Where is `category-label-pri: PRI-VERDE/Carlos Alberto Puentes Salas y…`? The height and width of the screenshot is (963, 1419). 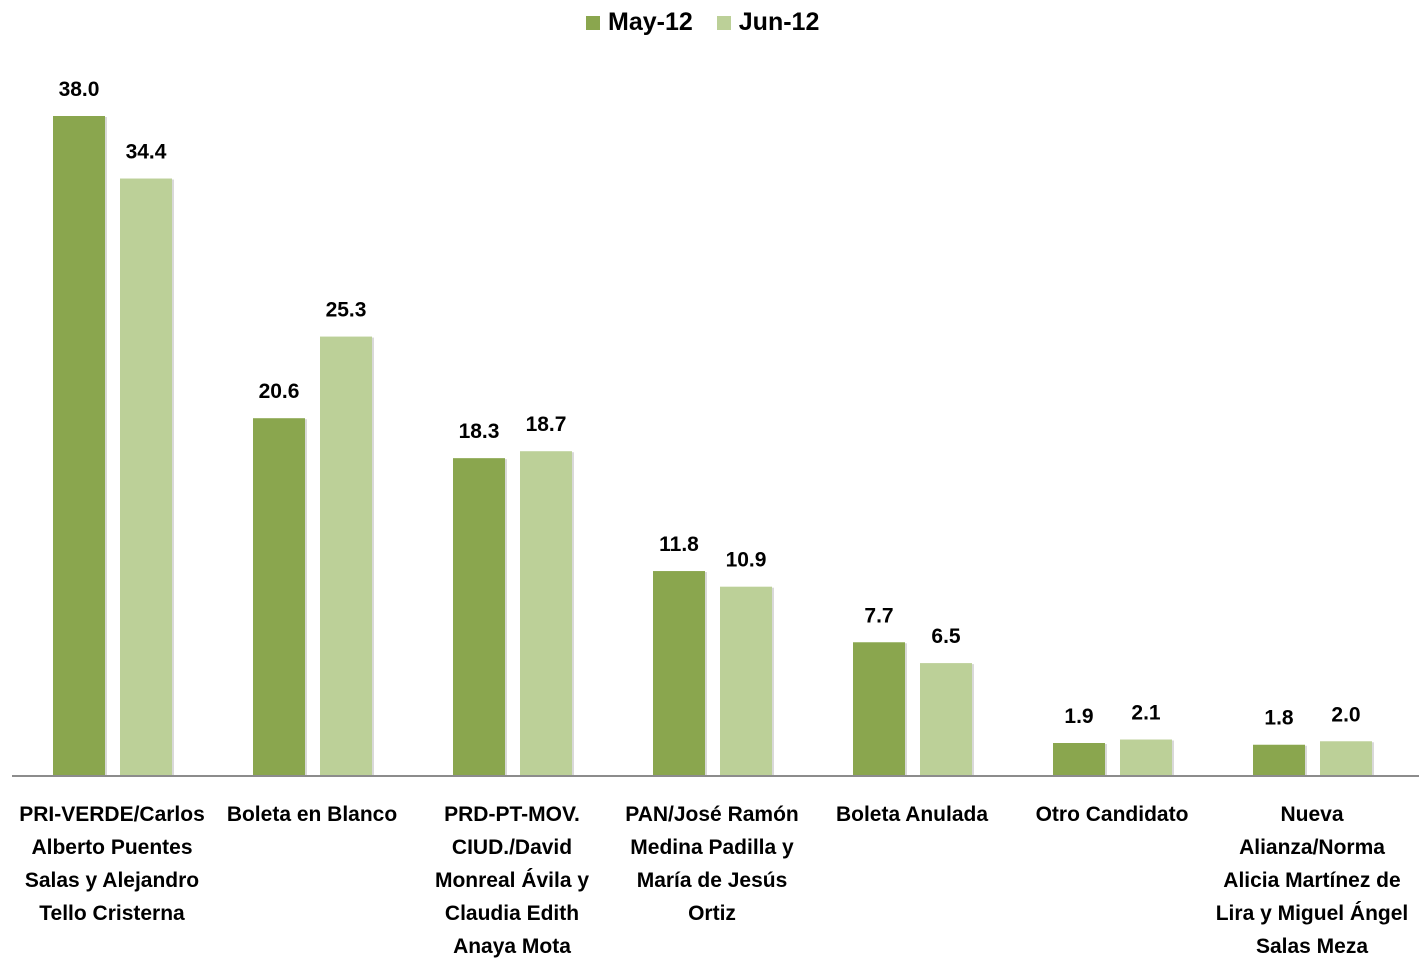 category-label-pri: PRI-VERDE/Carlos Alberto Puentes Salas y… is located at coordinates (112, 864).